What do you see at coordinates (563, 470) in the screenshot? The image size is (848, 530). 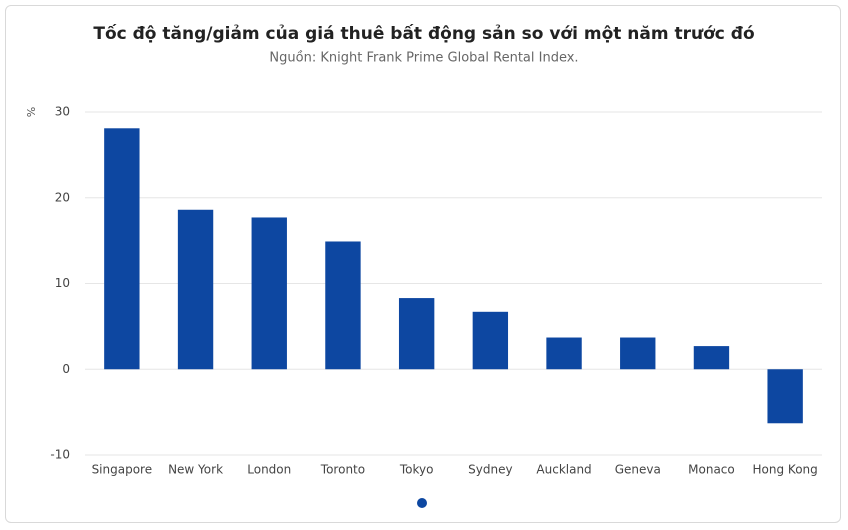 I see `x-tick-label: Auckland` at bounding box center [563, 470].